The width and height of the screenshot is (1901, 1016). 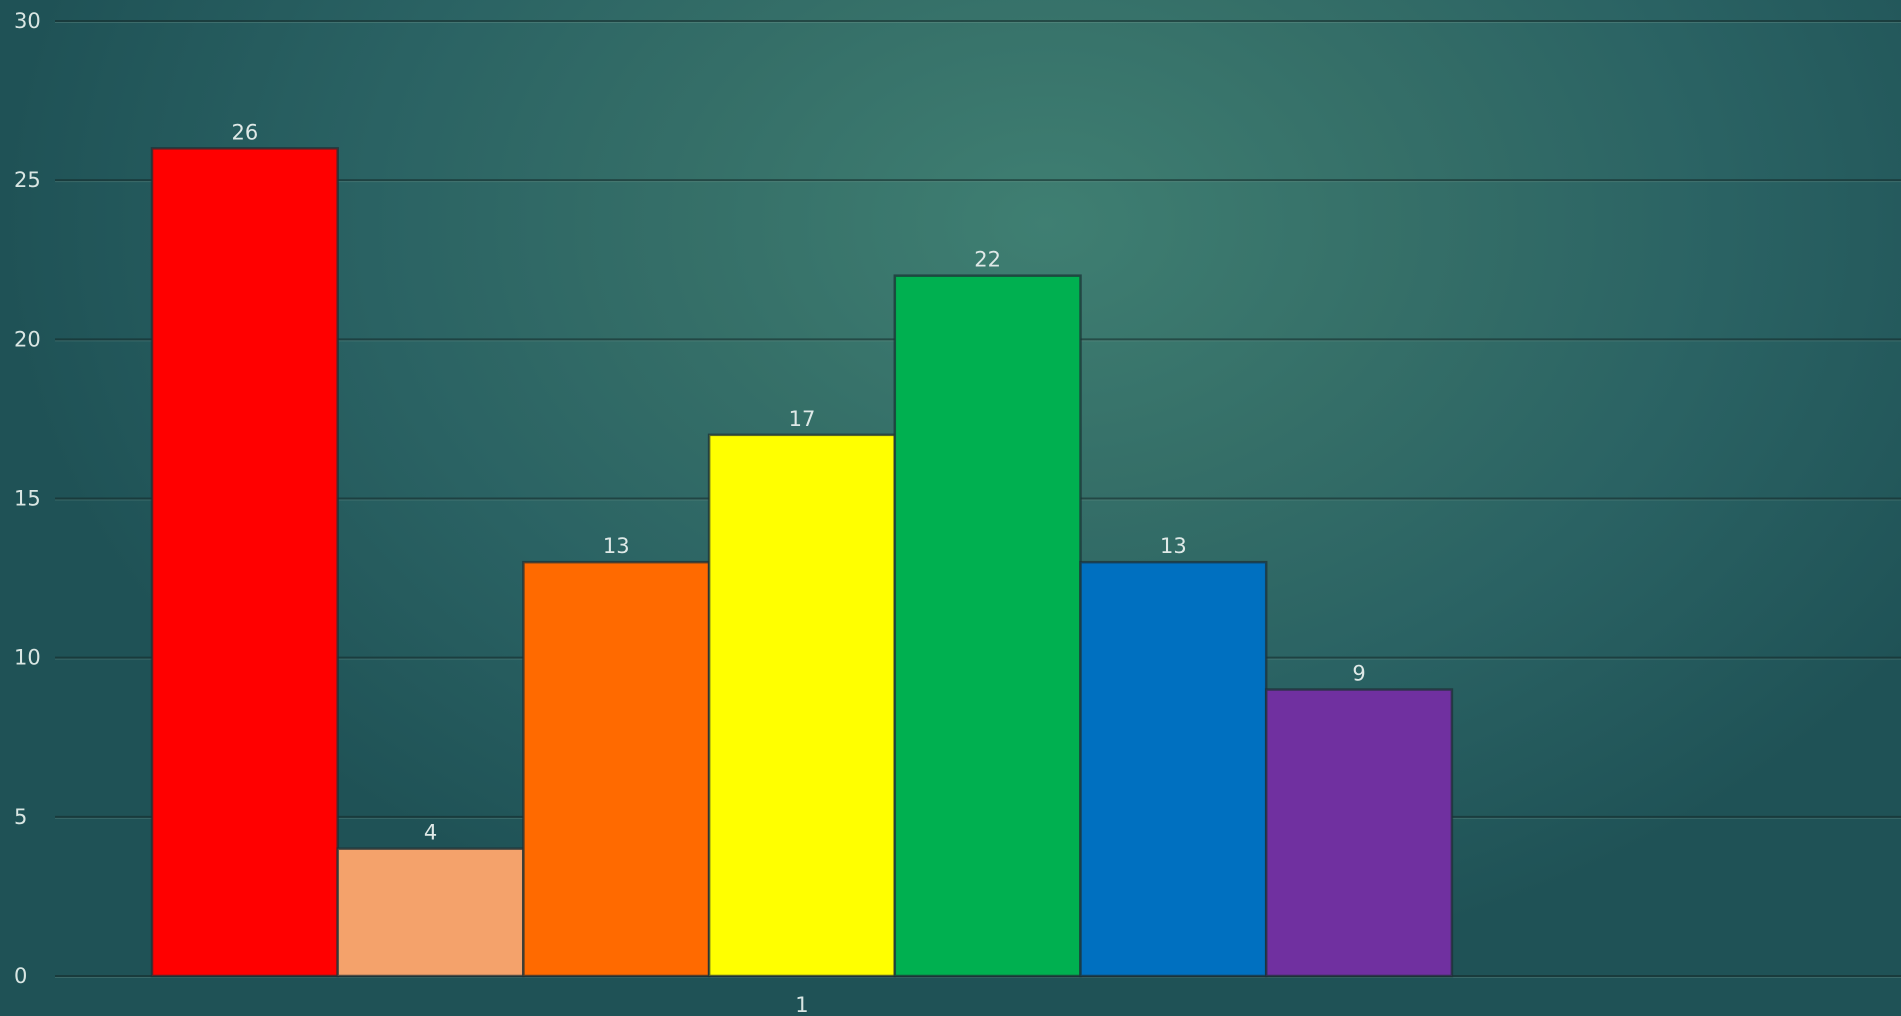 I want to click on data-label: 26, so click(x=244, y=132).